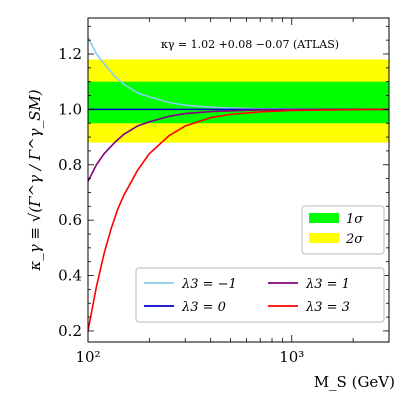  I want to click on y-tick-label-4: 1.0, so click(70, 109).